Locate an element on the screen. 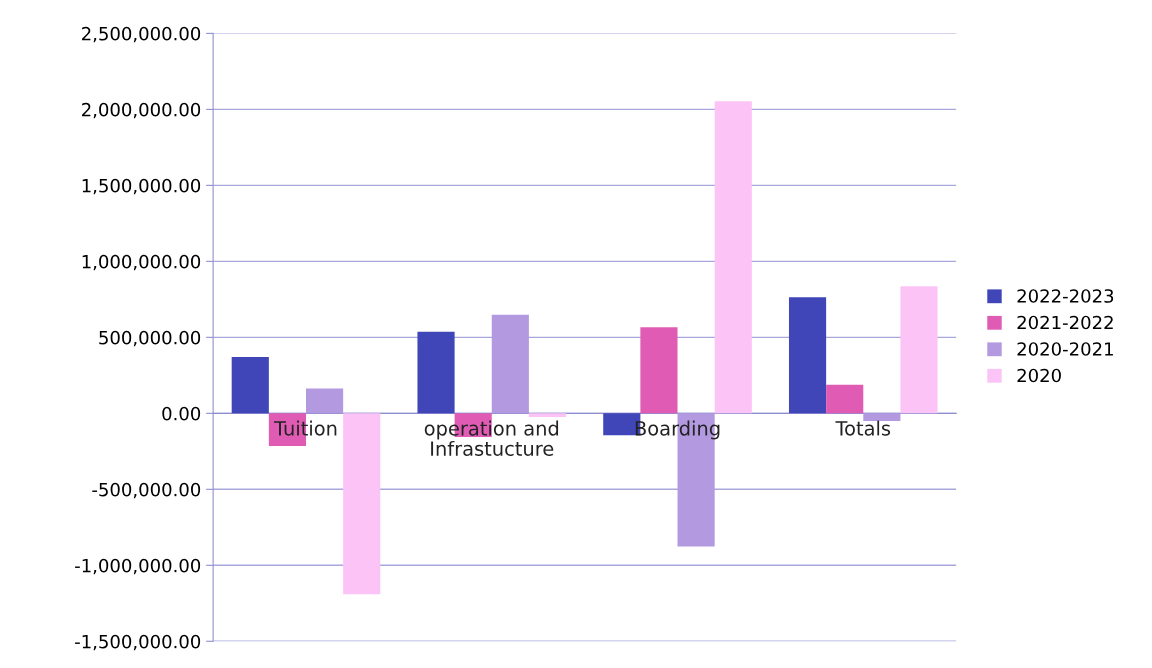 This screenshot has width=1152, height=668. y-tick-label: 2,000,000.00 is located at coordinates (141, 110).